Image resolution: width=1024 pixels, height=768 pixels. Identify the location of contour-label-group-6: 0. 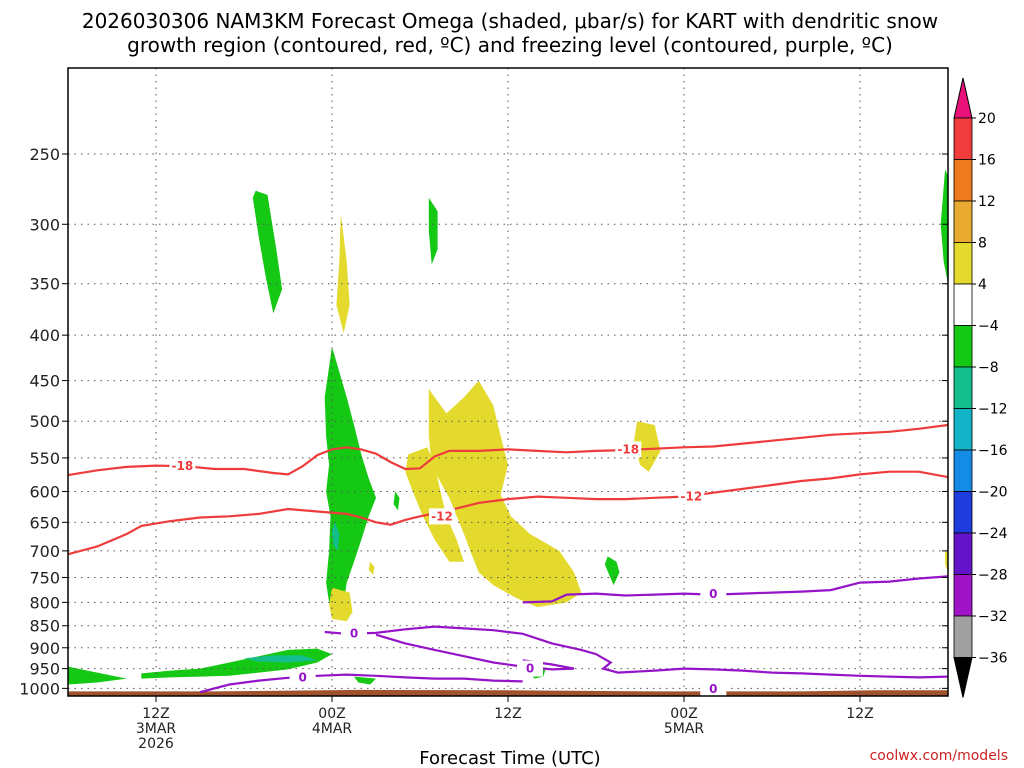
(302, 677).